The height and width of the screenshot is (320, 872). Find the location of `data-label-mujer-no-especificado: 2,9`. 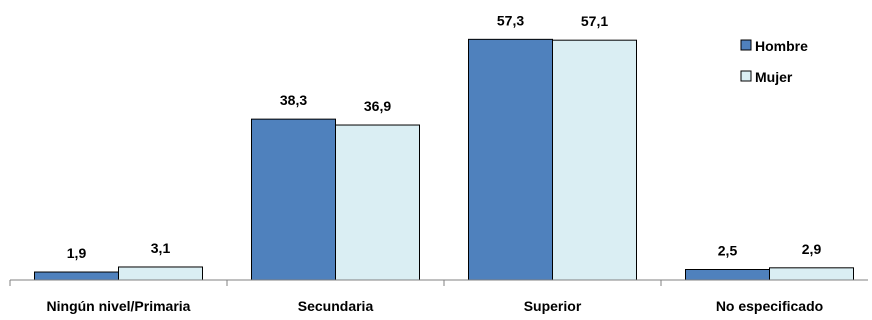

data-label-mujer-no-especificado: 2,9 is located at coordinates (812, 249).